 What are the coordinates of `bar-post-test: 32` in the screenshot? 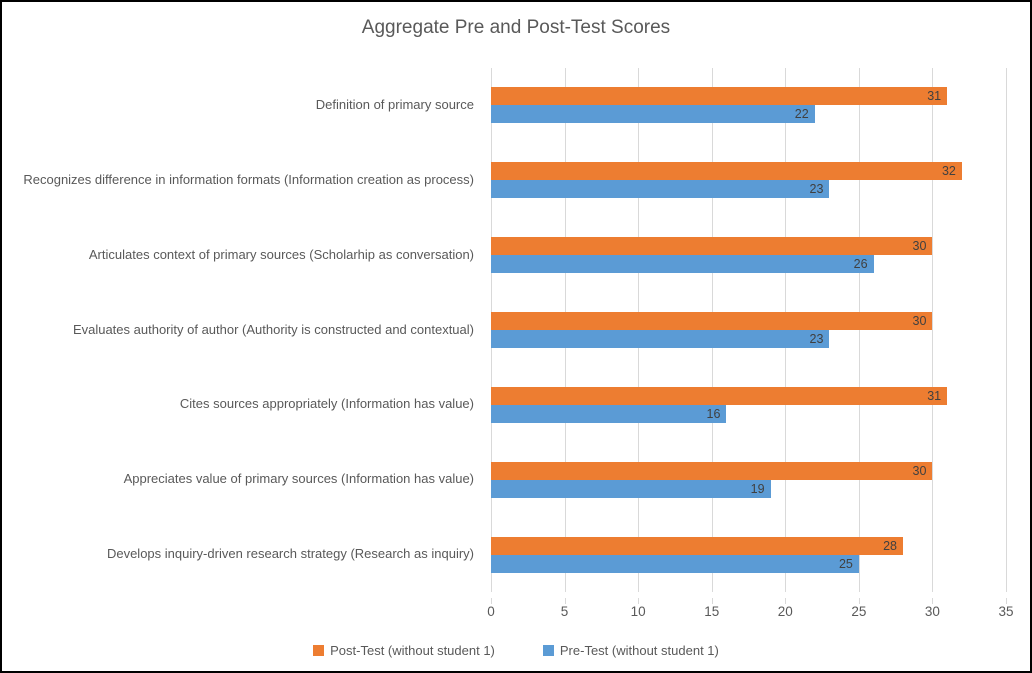 It's located at (726, 171).